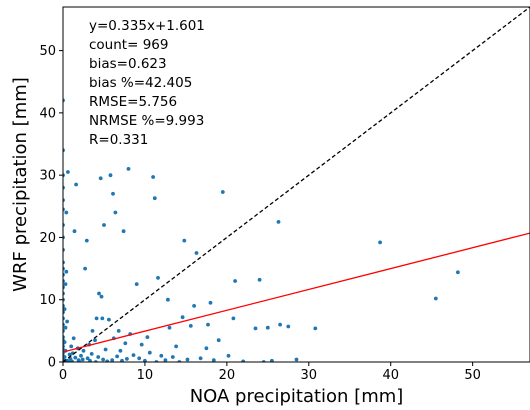 Image resolution: width=530 pixels, height=410 pixels. What do you see at coordinates (472, 375) in the screenshot?
I see `x-tick-label: 50` at bounding box center [472, 375].